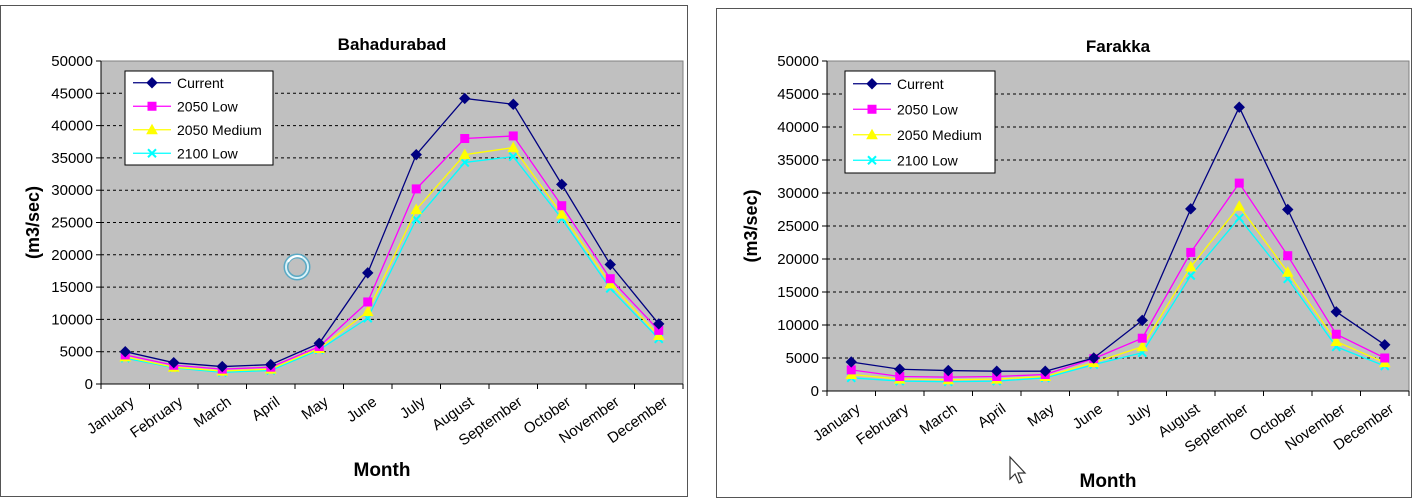 This screenshot has height=500, width=1412. I want to click on x-tick-label: June, so click(1088, 416).